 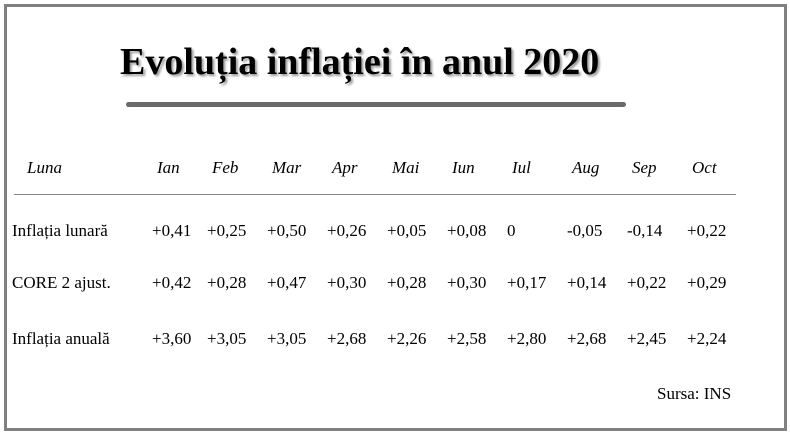 I want to click on table-cell: +2,45, so click(x=647, y=338).